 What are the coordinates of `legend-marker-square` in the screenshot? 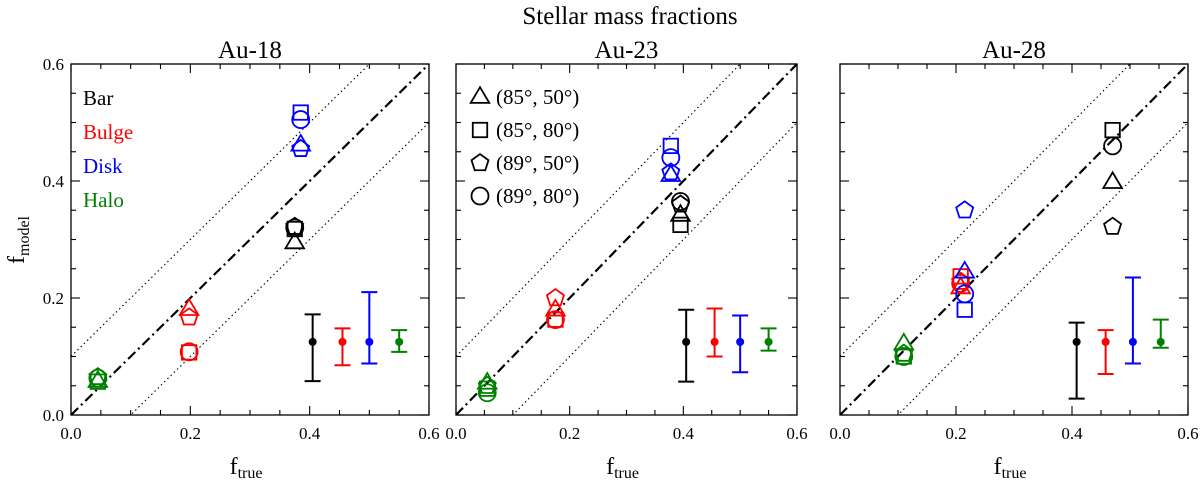 It's located at (480, 130).